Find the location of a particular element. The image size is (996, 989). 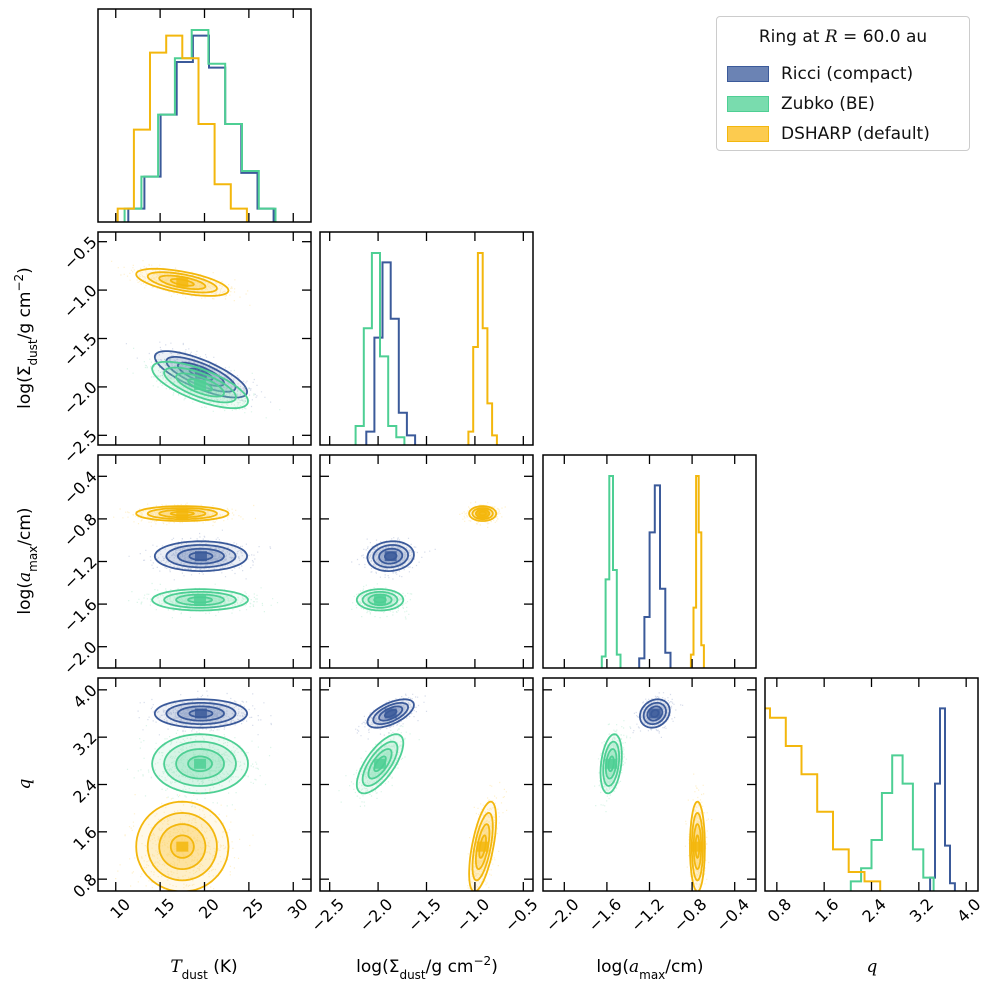

xtick-label-Q: 4.0 is located at coordinates (968, 910).